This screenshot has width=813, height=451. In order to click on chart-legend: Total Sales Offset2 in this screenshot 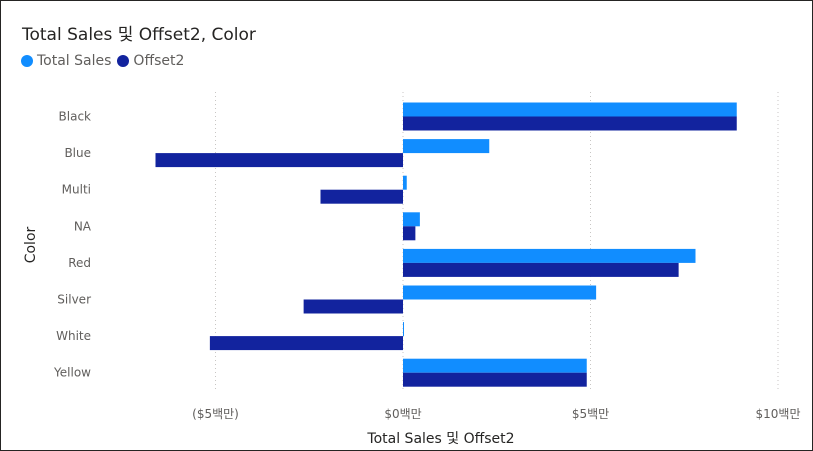, I will do `click(105, 61)`.